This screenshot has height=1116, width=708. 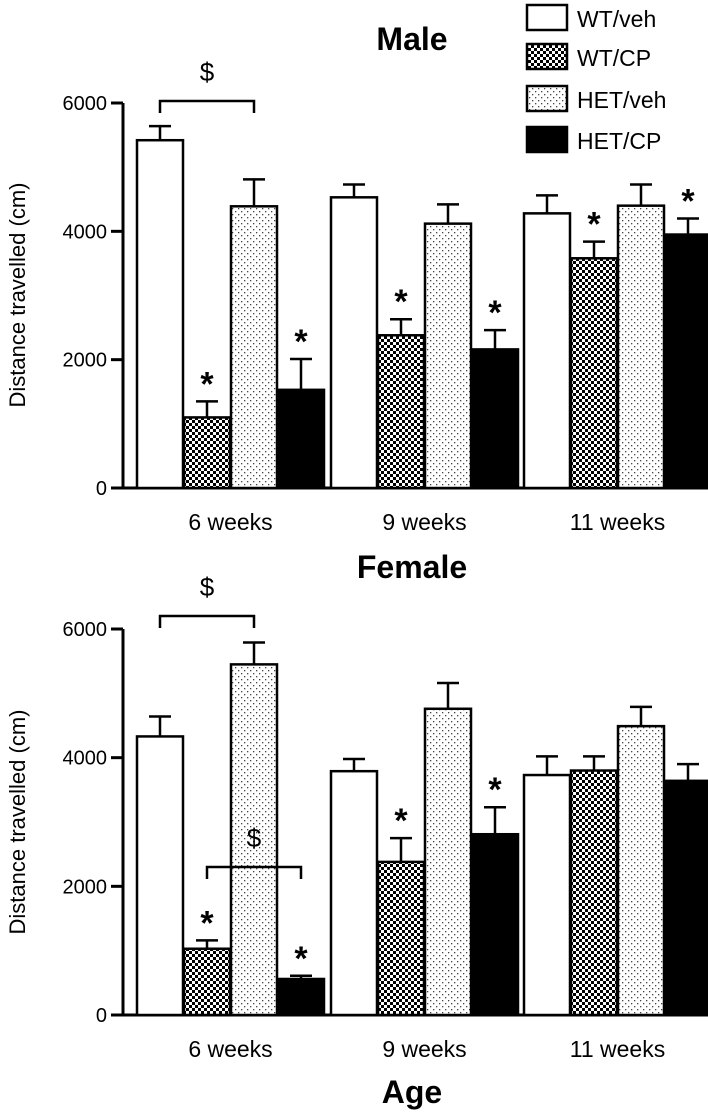 What do you see at coordinates (616, 19) in the screenshot?
I see `legend-label-wt-veh: WT/veh` at bounding box center [616, 19].